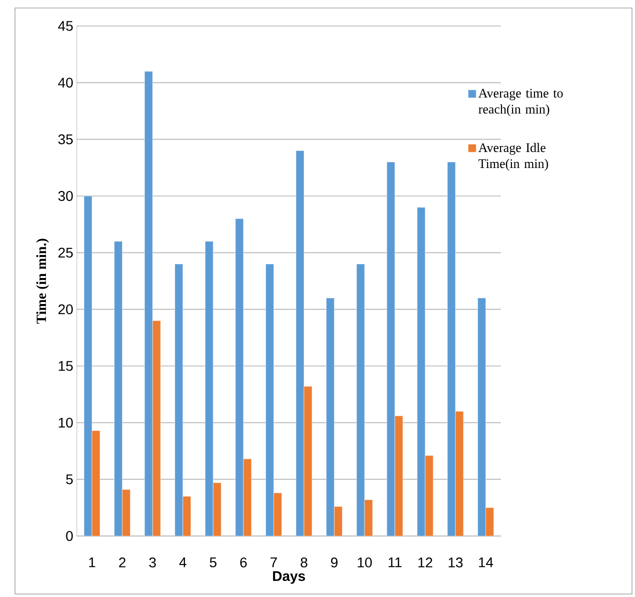 Image resolution: width=635 pixels, height=597 pixels. I want to click on y-tick-label: 40, so click(65, 83).